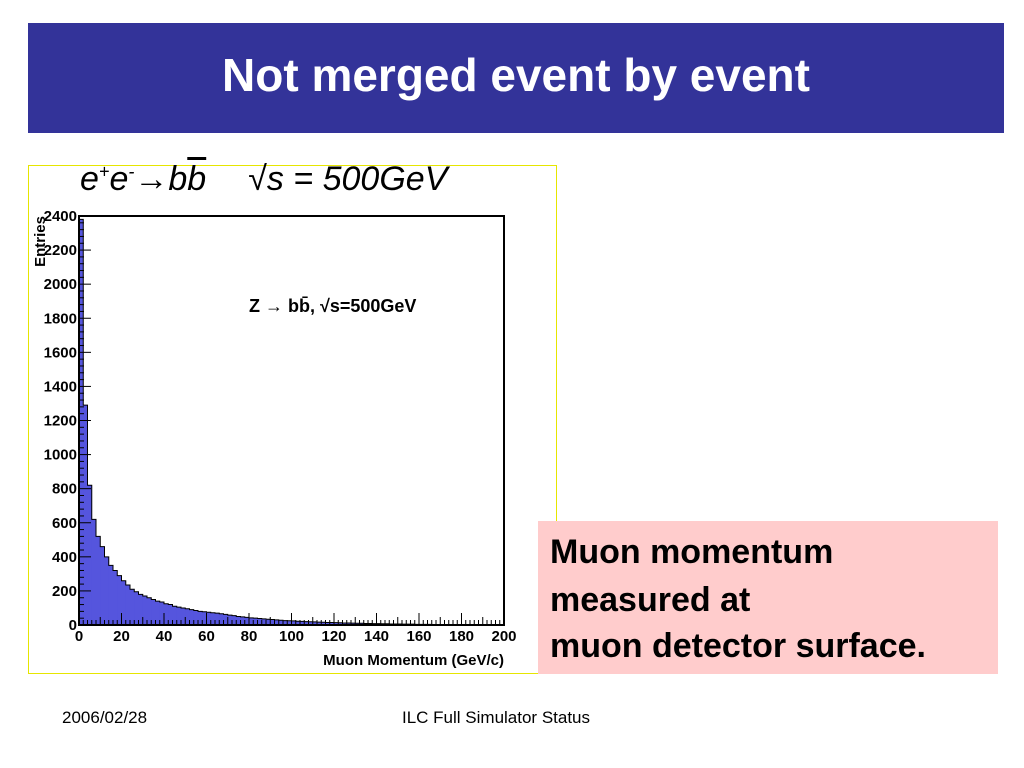 The width and height of the screenshot is (1024, 768). Describe the element at coordinates (496, 717) in the screenshot. I see `footer-title: ILC Full Simulator Status` at that location.